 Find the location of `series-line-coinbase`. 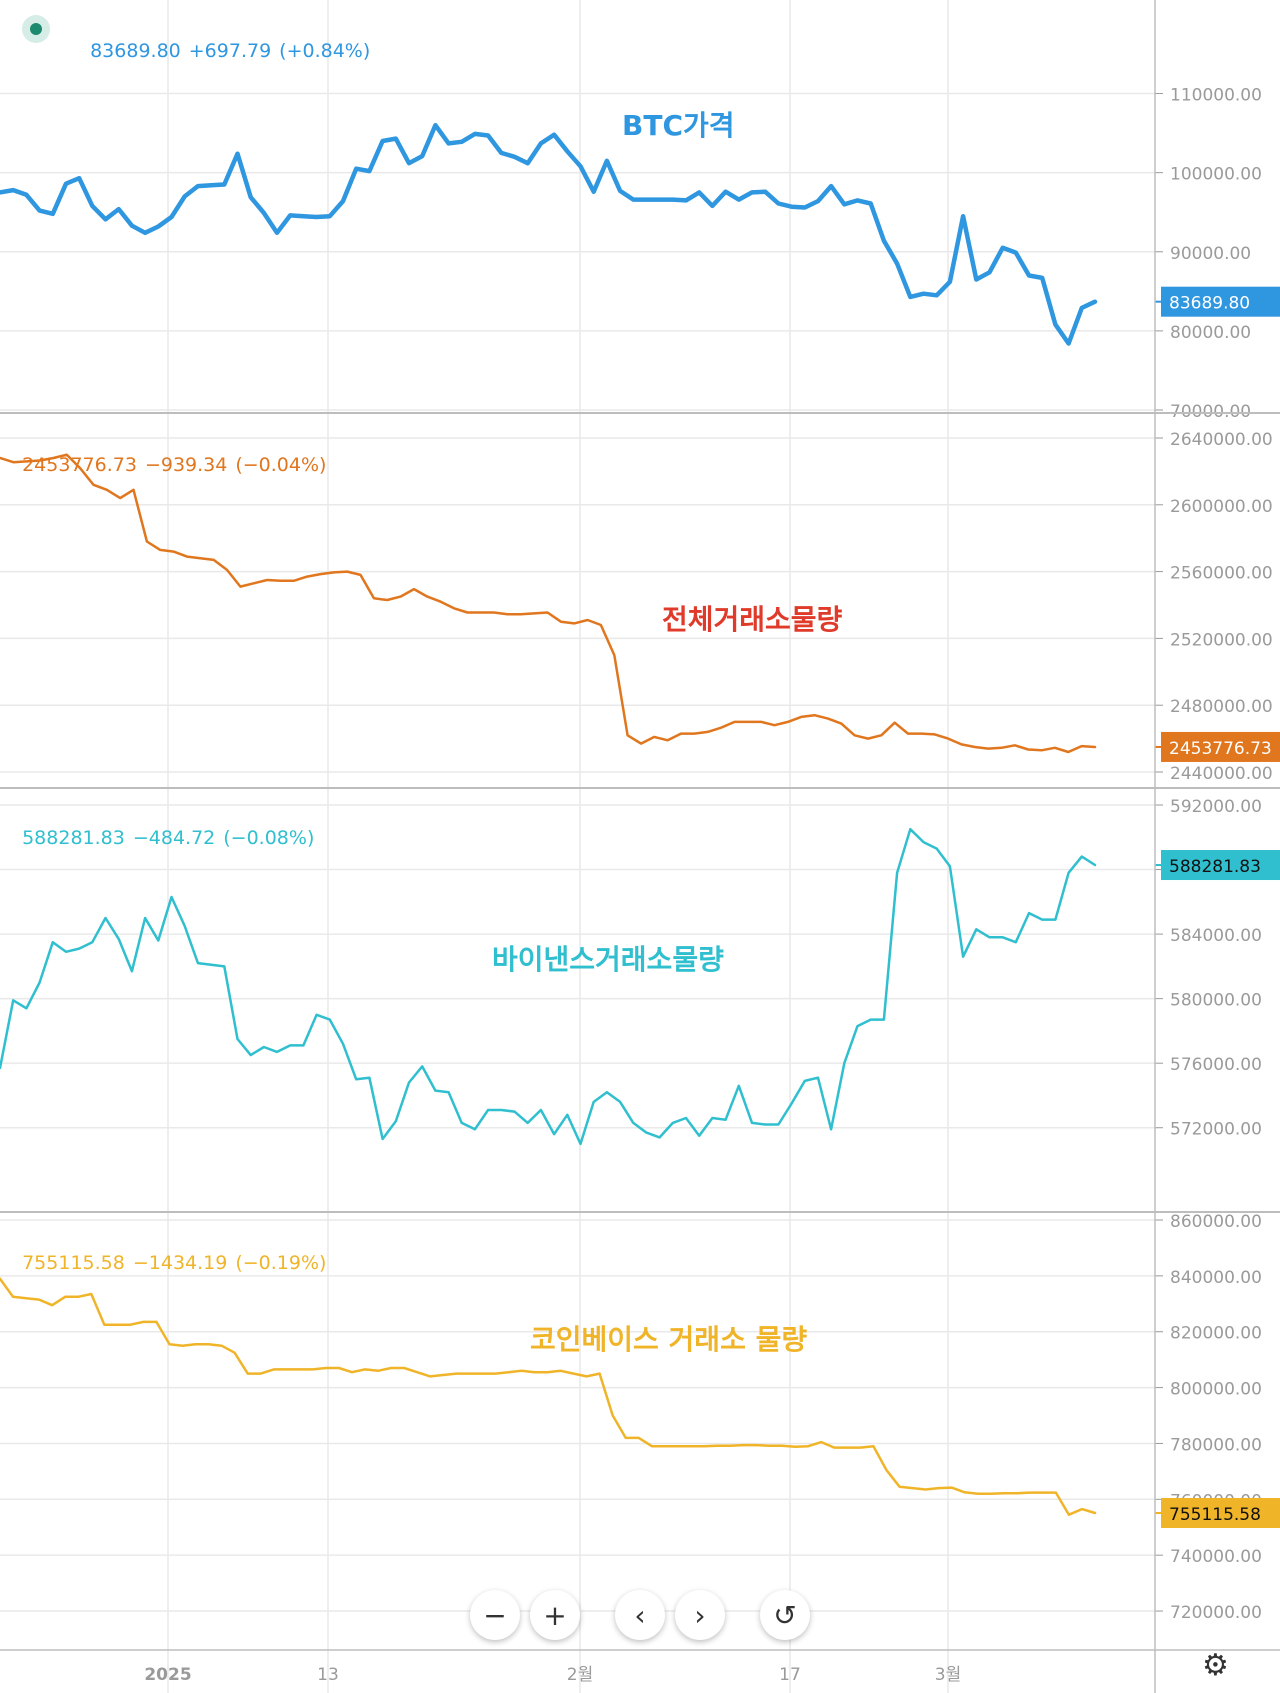

series-line-coinbase is located at coordinates (548, 1396).